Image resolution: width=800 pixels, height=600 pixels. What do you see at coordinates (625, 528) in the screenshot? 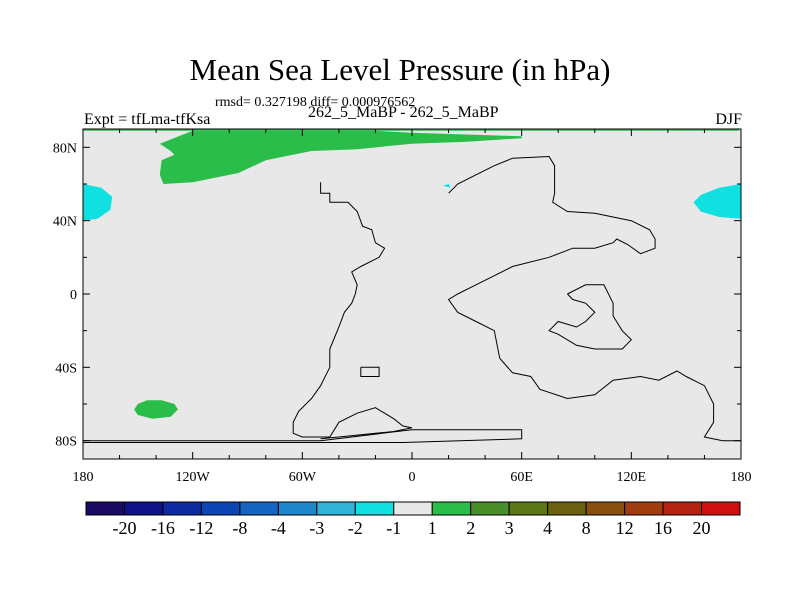
I see `colorbar-label: 12` at bounding box center [625, 528].